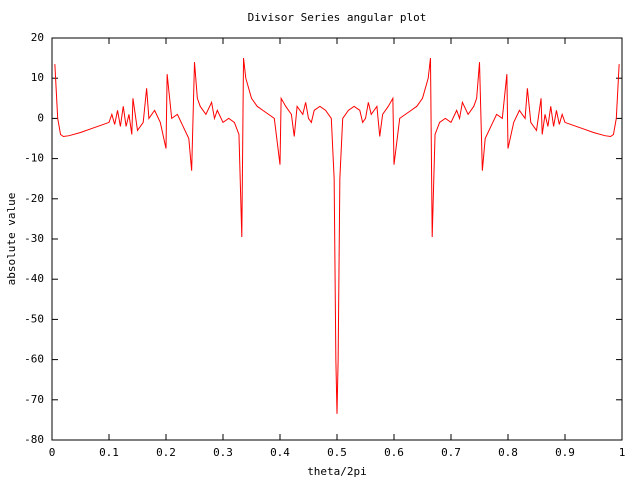 This screenshot has width=640, height=480. Describe the element at coordinates (34, 198) in the screenshot. I see `y-tick-label: -20` at that location.